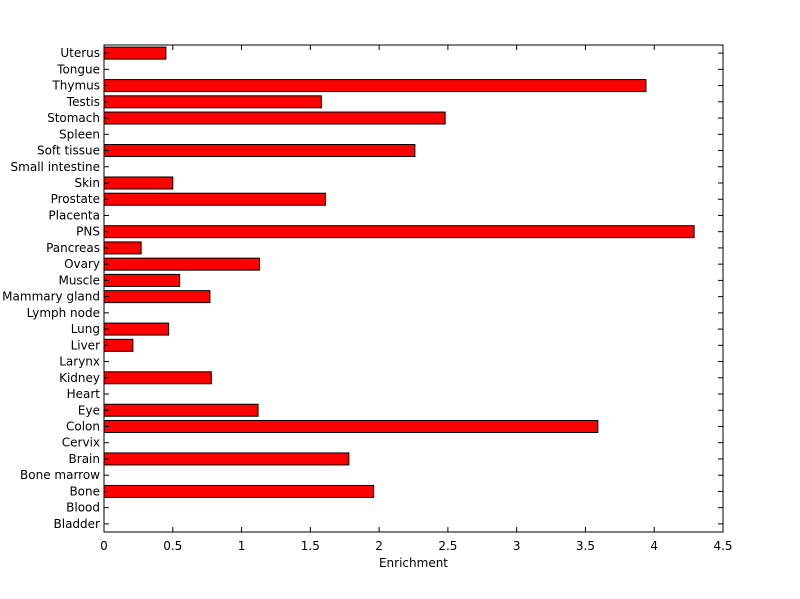  I want to click on x-tick-label: 0, so click(104, 546).